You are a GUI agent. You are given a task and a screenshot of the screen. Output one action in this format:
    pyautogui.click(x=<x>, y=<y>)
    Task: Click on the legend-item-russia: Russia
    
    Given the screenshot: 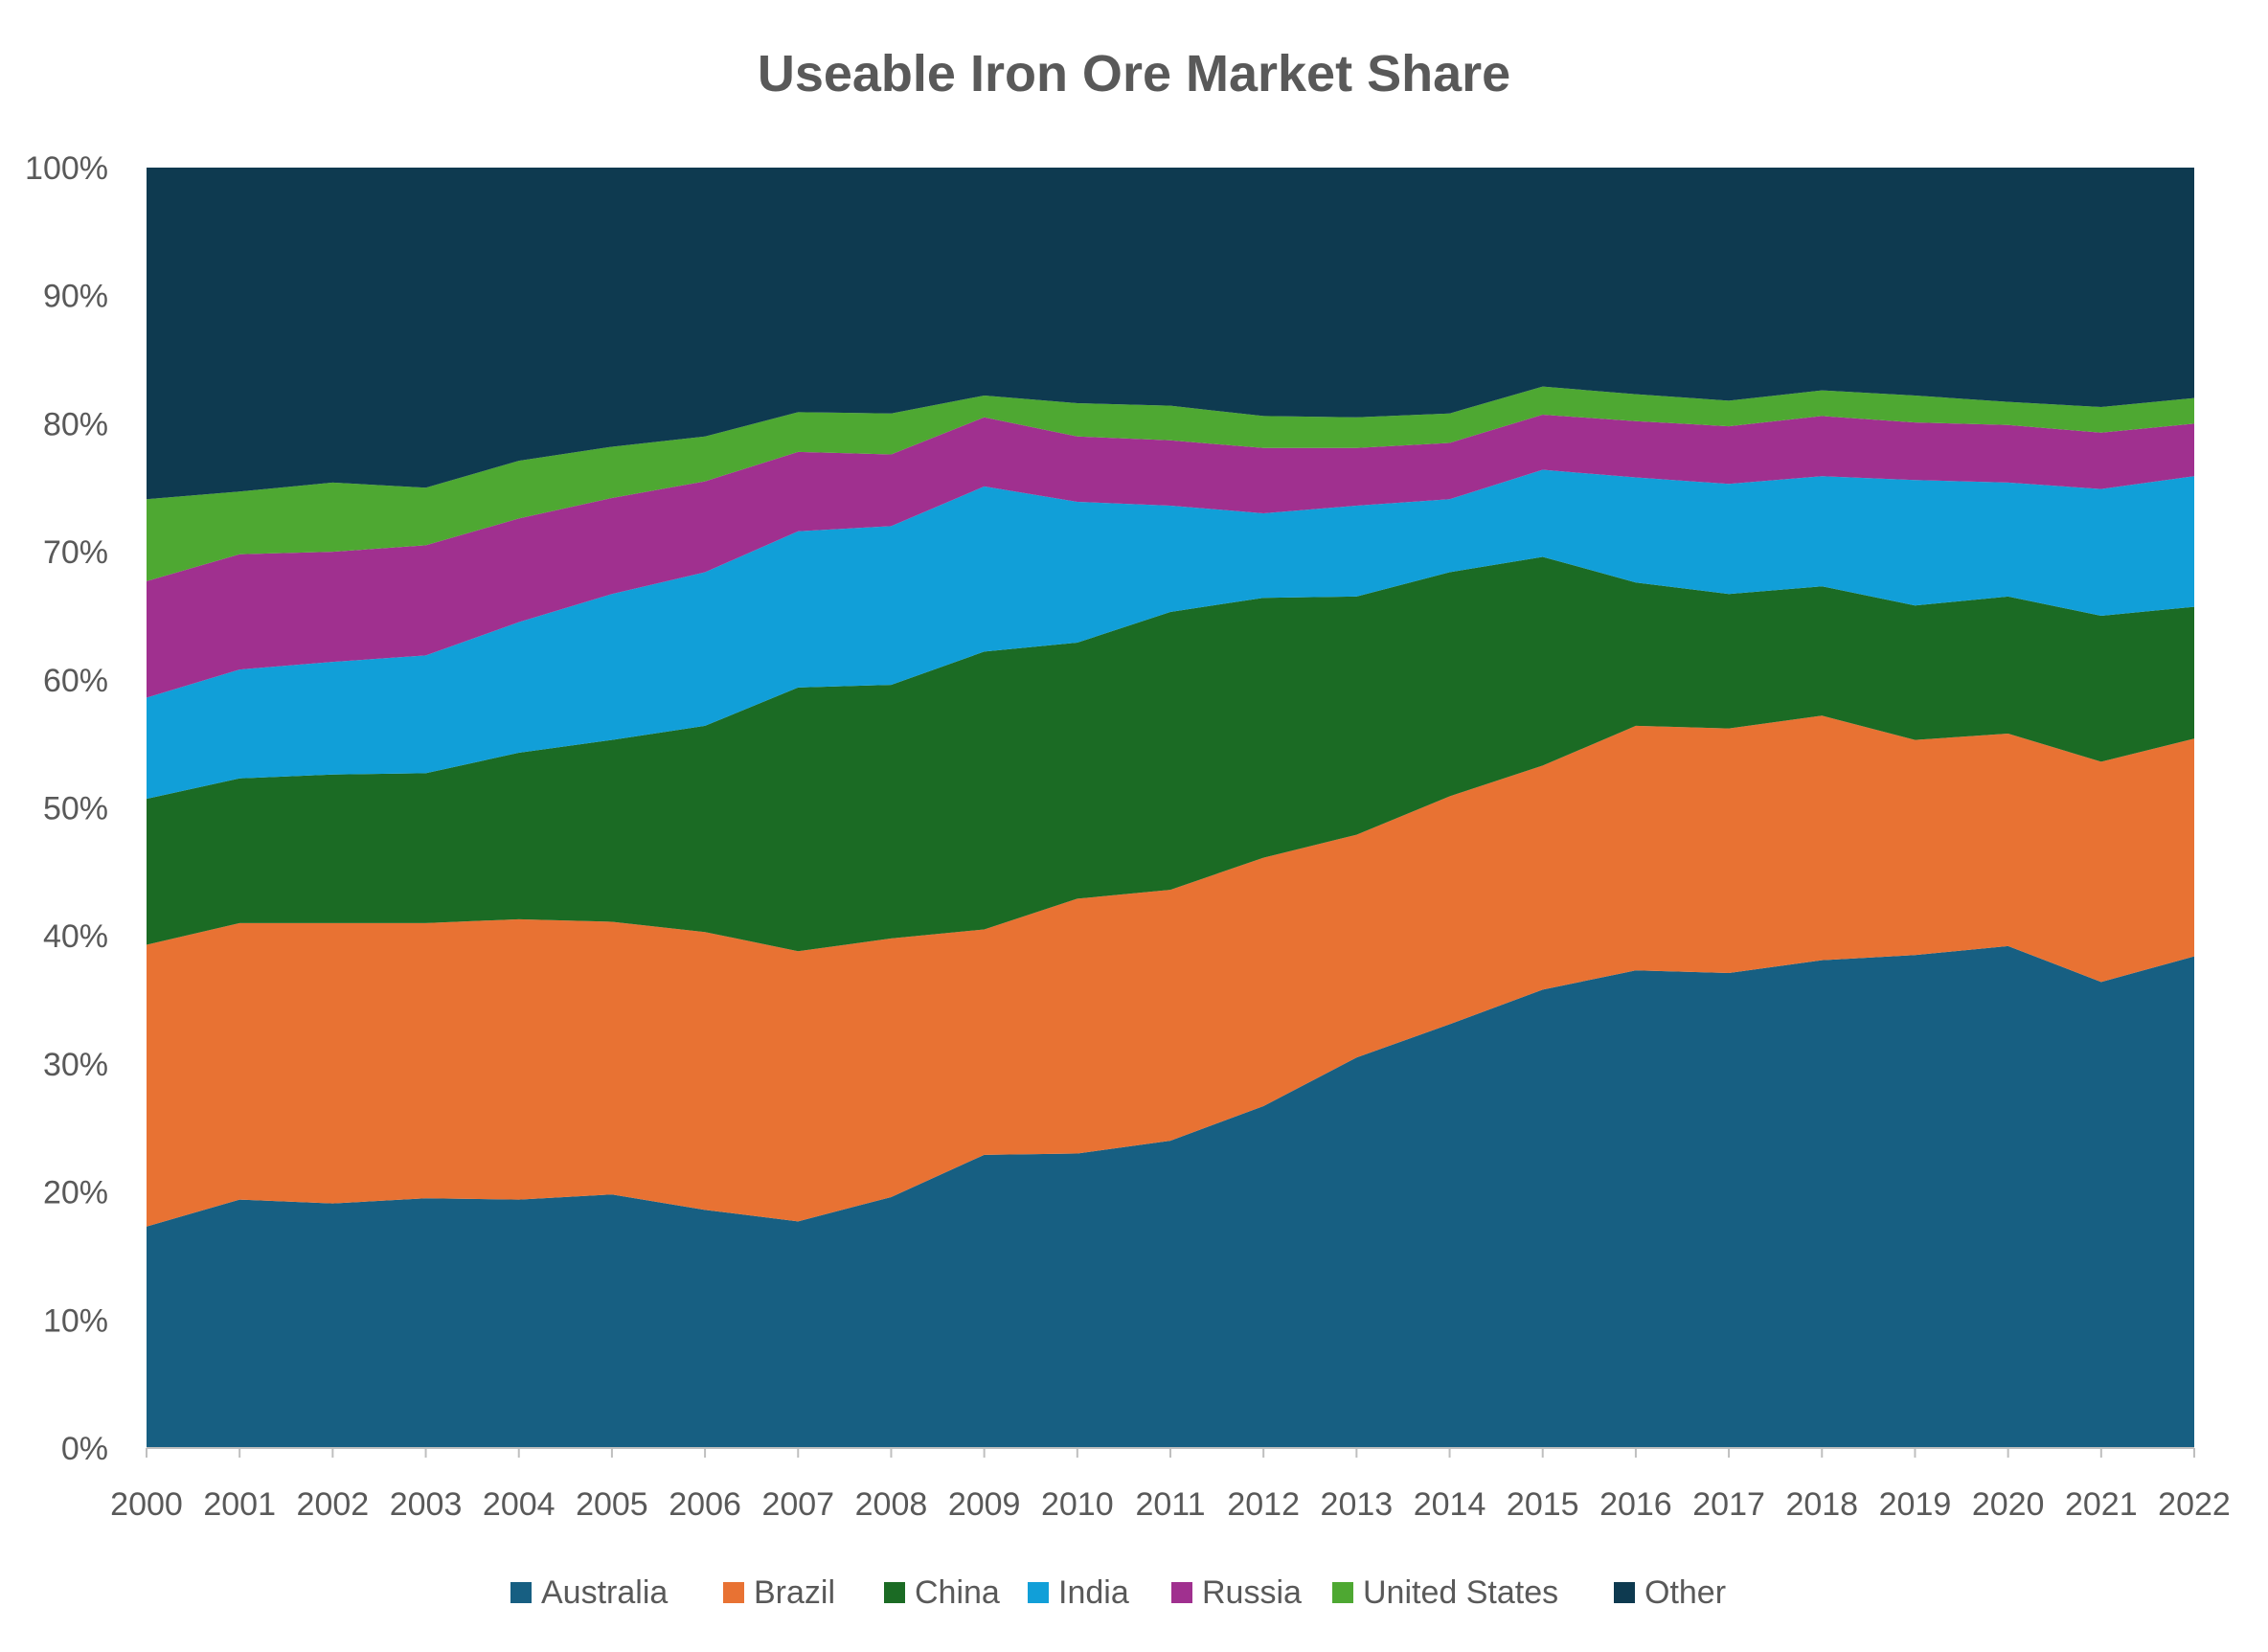 What is the action you would take?
    pyautogui.click(x=1236, y=1592)
    